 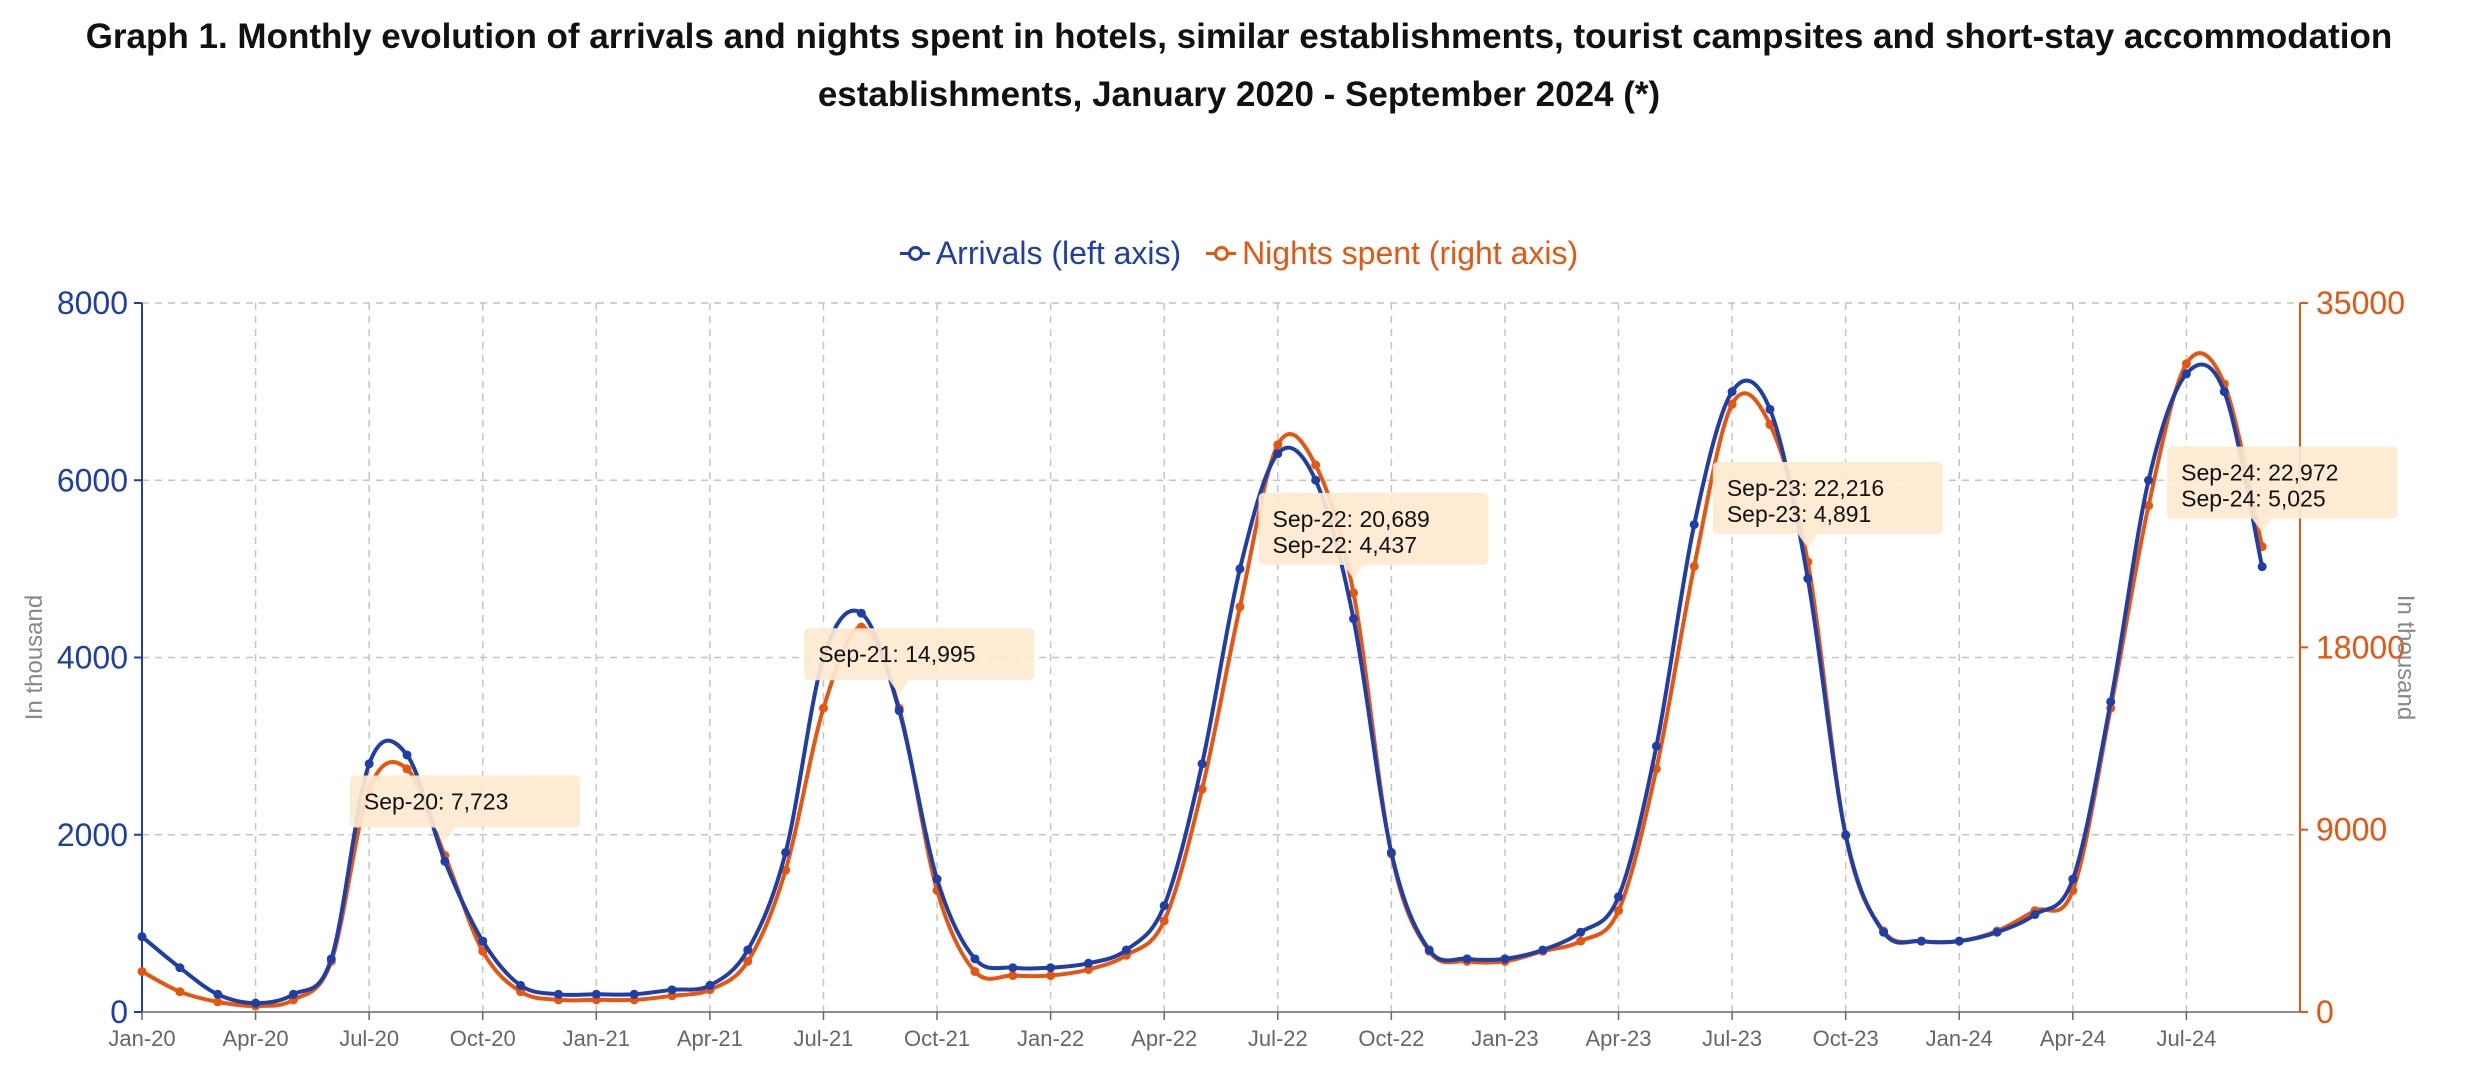 I want to click on x-tick-label: Jan-20, so click(x=141, y=1038).